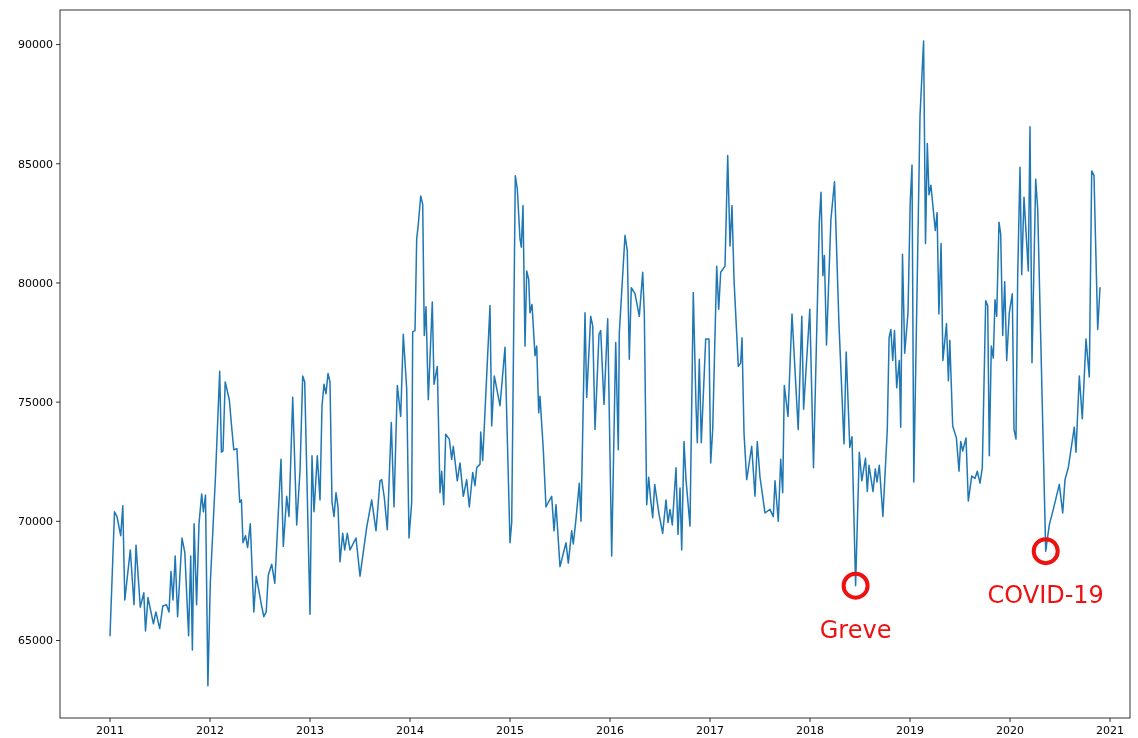 The image size is (1138, 738). I want to click on x-tick-label: 2012, so click(210, 730).